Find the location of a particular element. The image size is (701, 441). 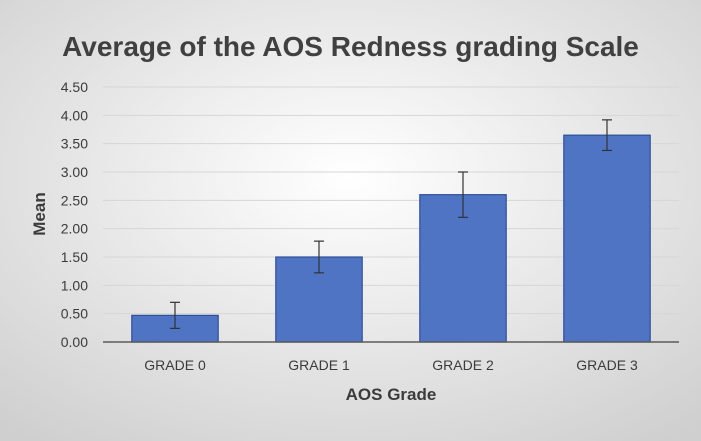

y-axis-label: Mean is located at coordinates (39, 213).